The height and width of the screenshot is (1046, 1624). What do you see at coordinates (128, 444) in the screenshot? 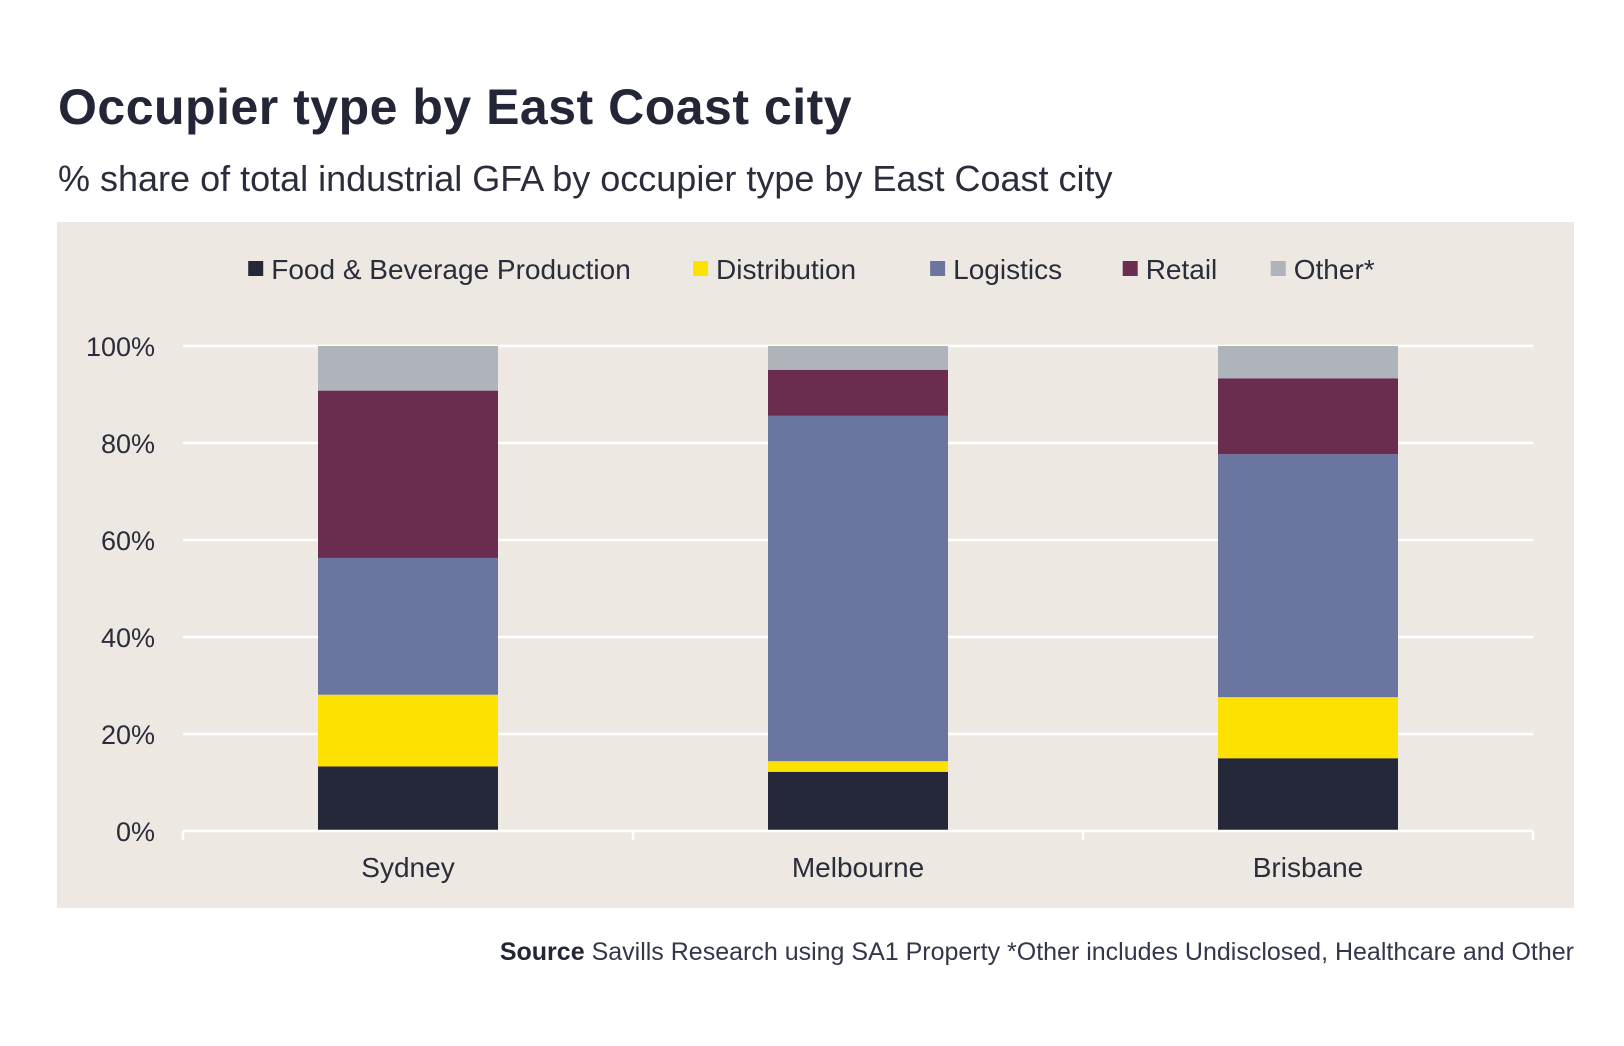
I see `y-tick-label: 80%` at bounding box center [128, 444].